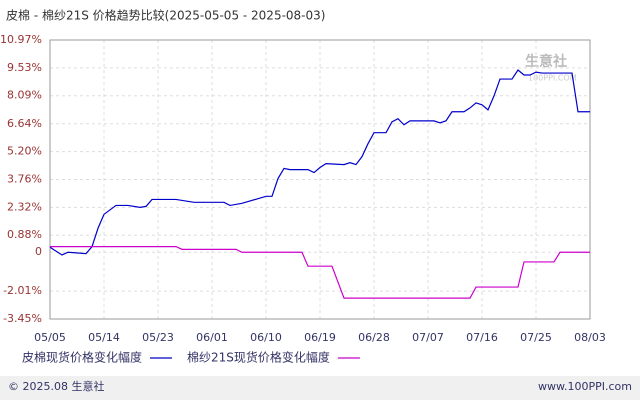  I want to click on x-tick-label: 06/19, so click(320, 337).